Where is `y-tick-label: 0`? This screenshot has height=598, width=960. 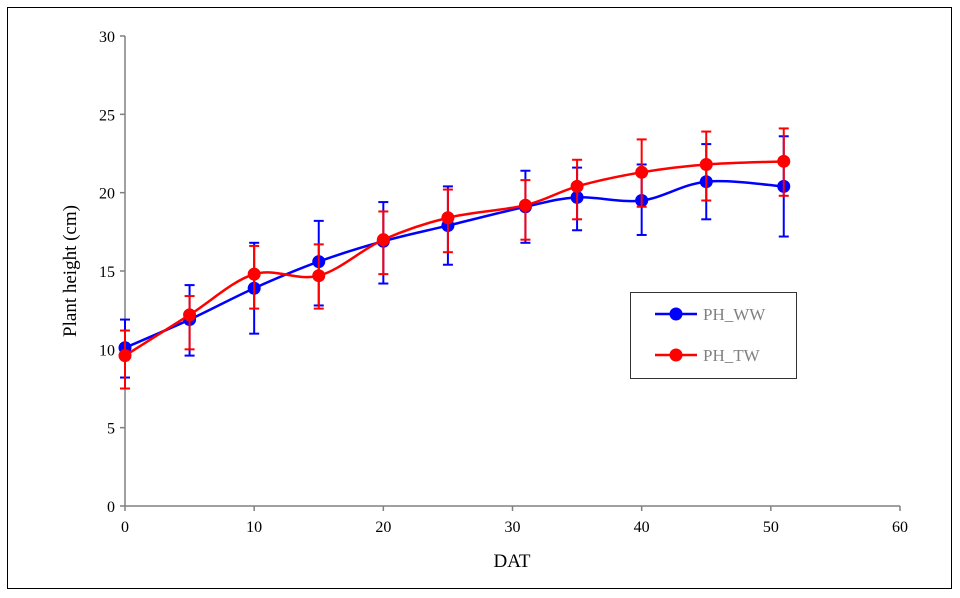 y-tick-label: 0 is located at coordinates (111, 507).